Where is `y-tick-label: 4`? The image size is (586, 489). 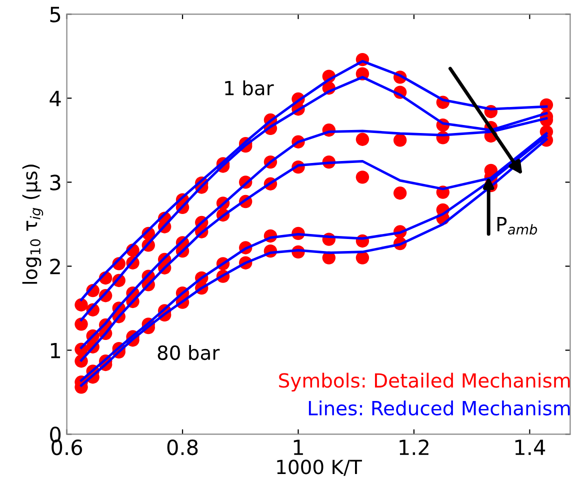 y-tick-label: 4 is located at coordinates (55, 98).